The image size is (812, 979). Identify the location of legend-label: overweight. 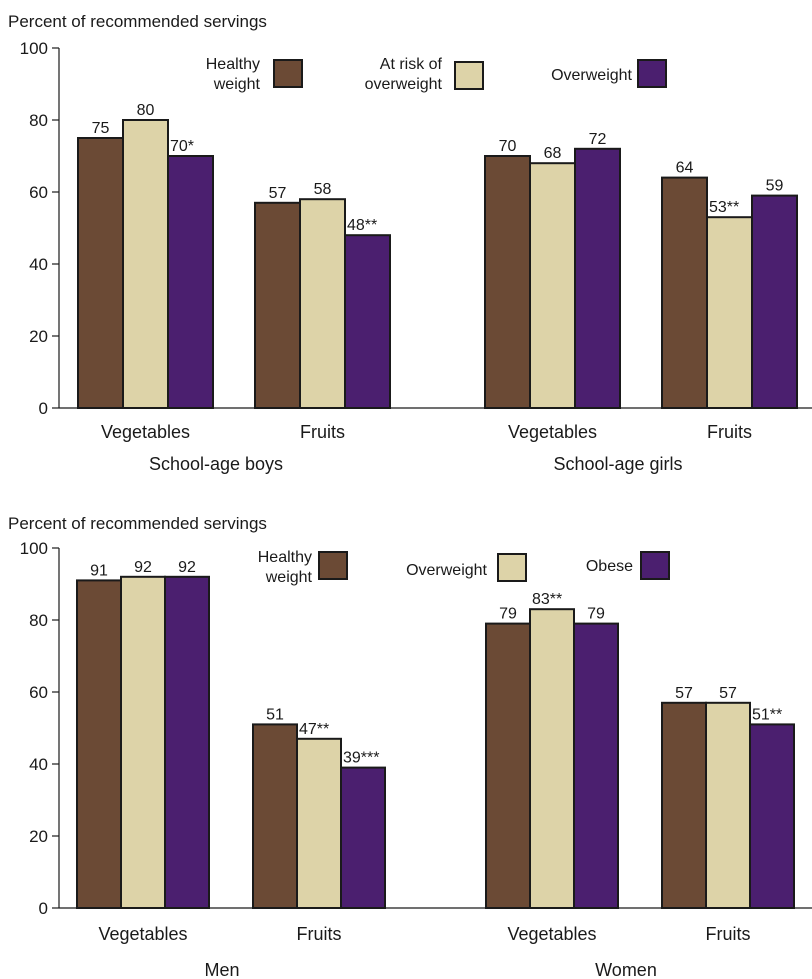
(404, 84).